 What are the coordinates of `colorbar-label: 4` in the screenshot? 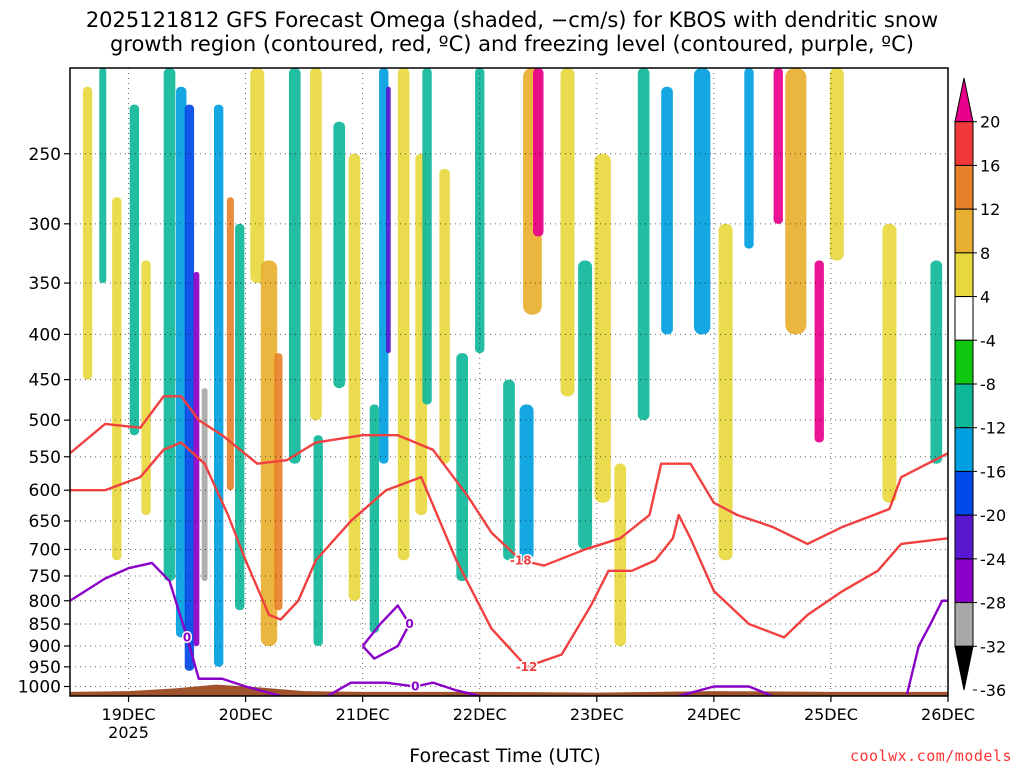 It's located at (985, 297).